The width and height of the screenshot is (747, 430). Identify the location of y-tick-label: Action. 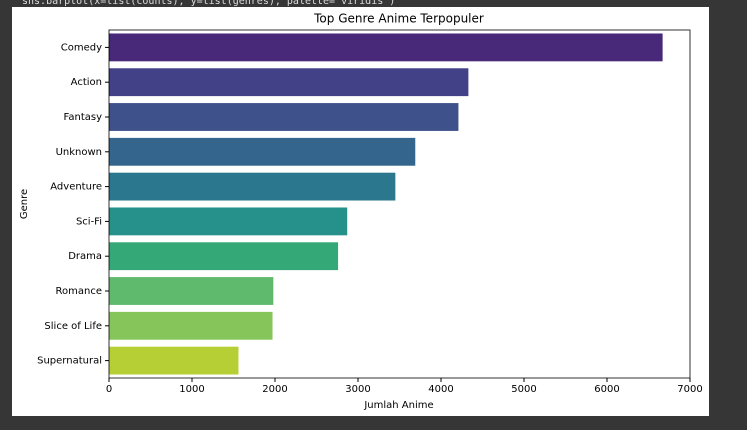
(86, 82).